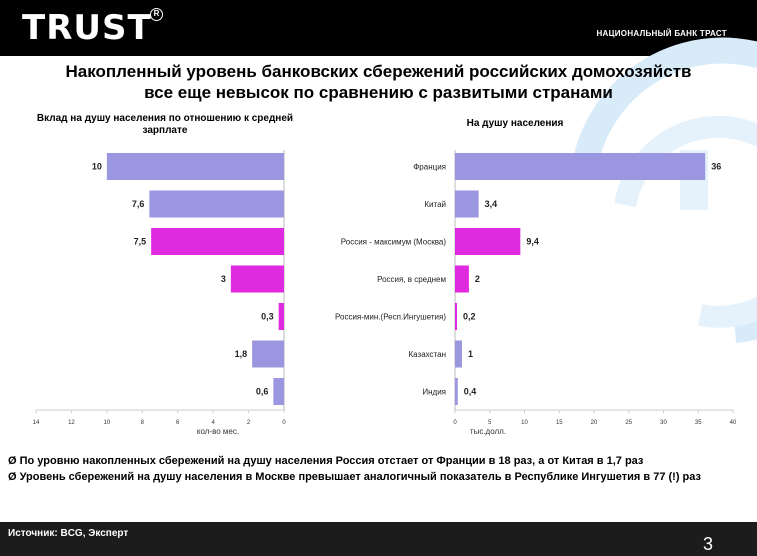 The image size is (757, 556). I want to click on left-tick-3: 8, so click(143, 423).